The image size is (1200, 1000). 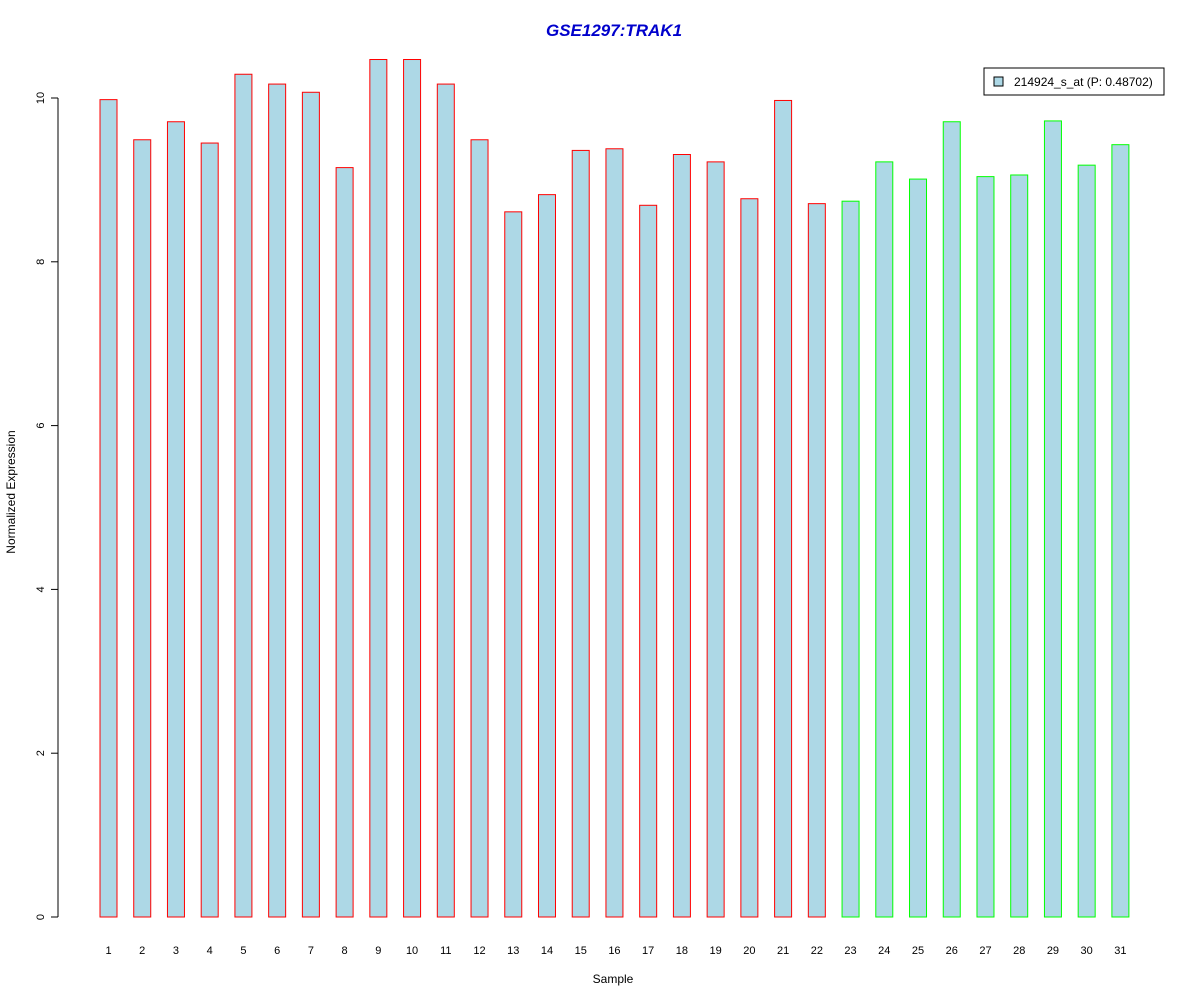 What do you see at coordinates (1120, 951) in the screenshot?
I see `x-tick-label: 31` at bounding box center [1120, 951].